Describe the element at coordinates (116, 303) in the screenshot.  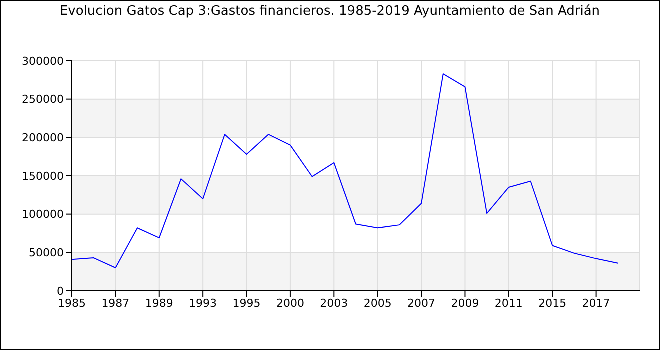
I see `x-tick-label: 1987` at that location.